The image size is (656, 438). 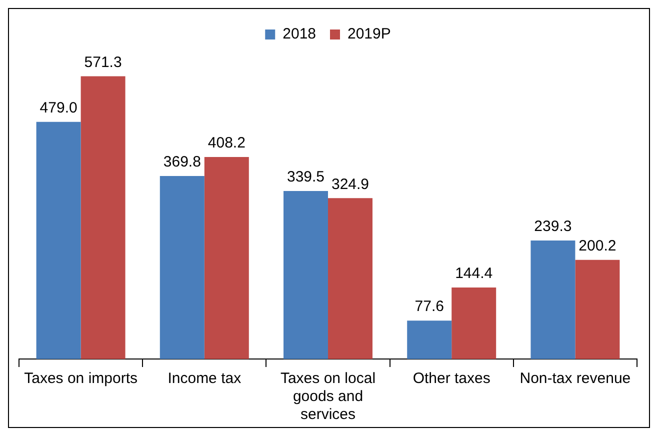 I want to click on x-tick-label: Non-tax revenue, so click(x=575, y=379).